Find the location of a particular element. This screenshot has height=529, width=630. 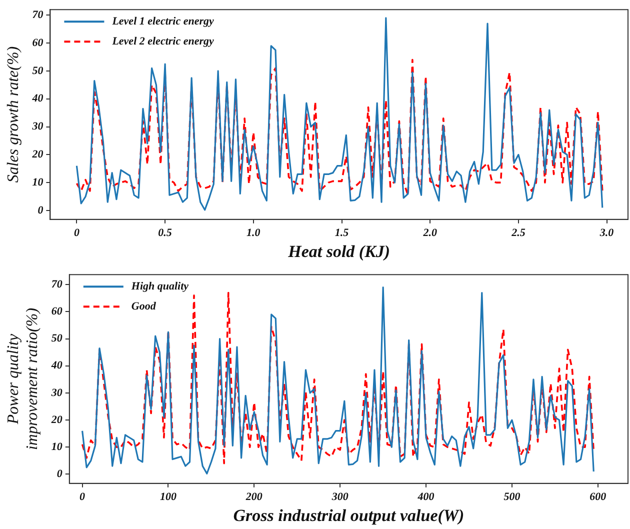

x-tick-label: 400 is located at coordinates (425, 496).